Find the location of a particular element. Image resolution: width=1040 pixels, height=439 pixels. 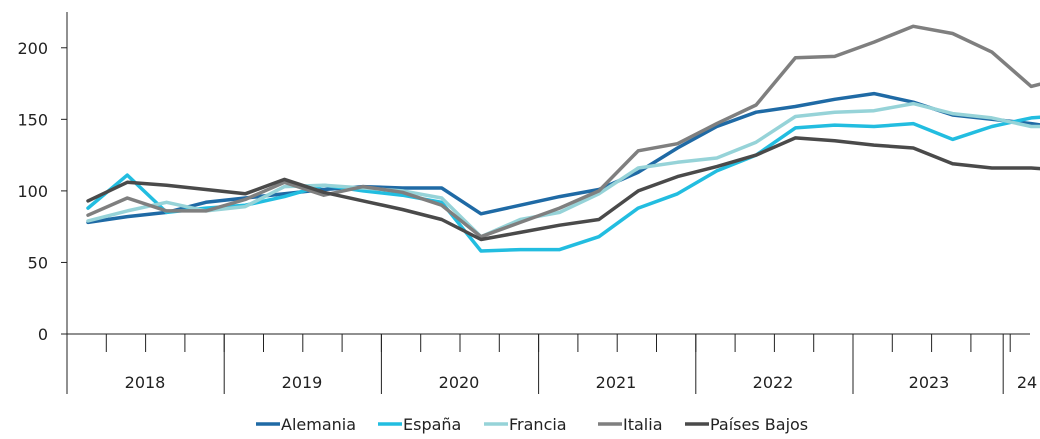

y-tick-label: 0 is located at coordinates (43, 334).